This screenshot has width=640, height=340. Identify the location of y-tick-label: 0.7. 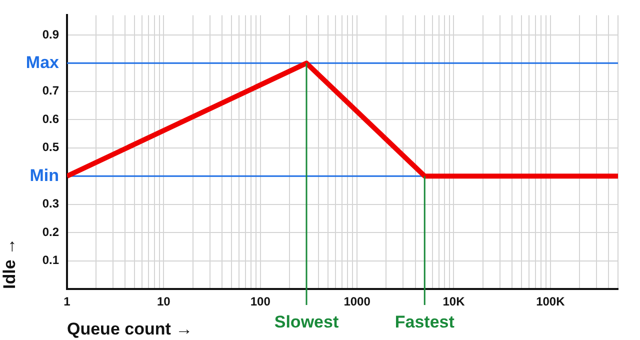
(51, 91).